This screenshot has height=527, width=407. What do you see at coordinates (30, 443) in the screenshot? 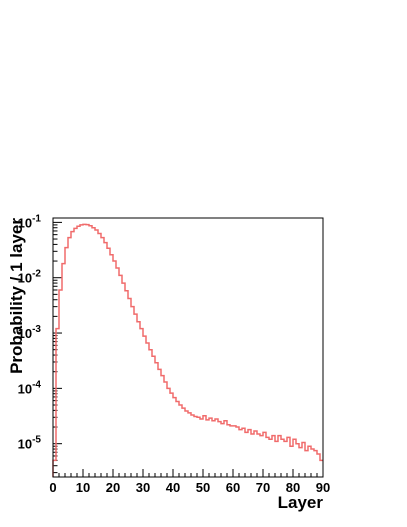
I see `y-tick-label: 10⁻⁵` at bounding box center [30, 443].